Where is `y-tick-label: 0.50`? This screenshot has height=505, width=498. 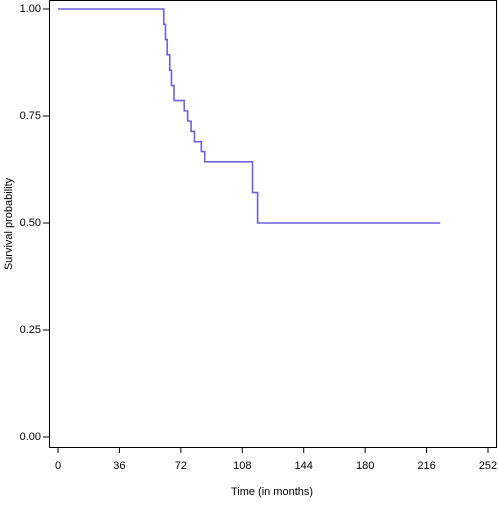
y-tick-label: 0.50 is located at coordinates (30, 223).